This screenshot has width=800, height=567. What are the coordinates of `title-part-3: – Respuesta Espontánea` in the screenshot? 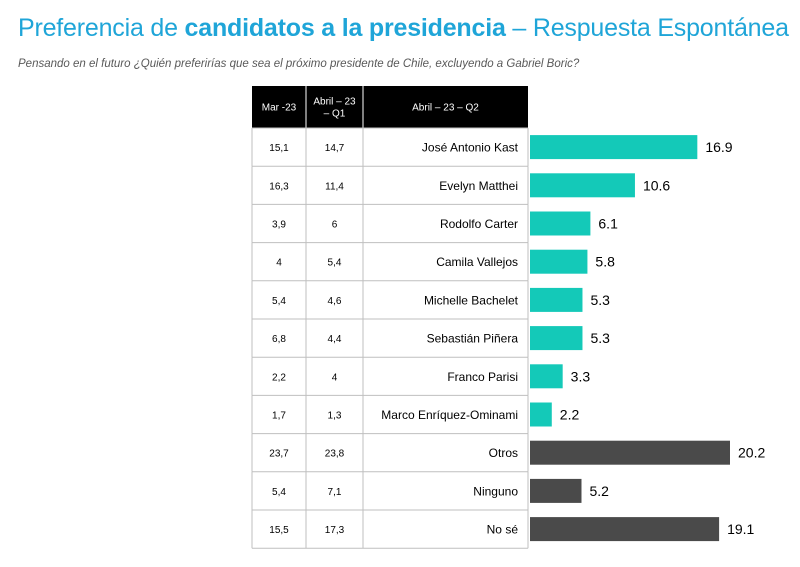 It's located at (647, 28).